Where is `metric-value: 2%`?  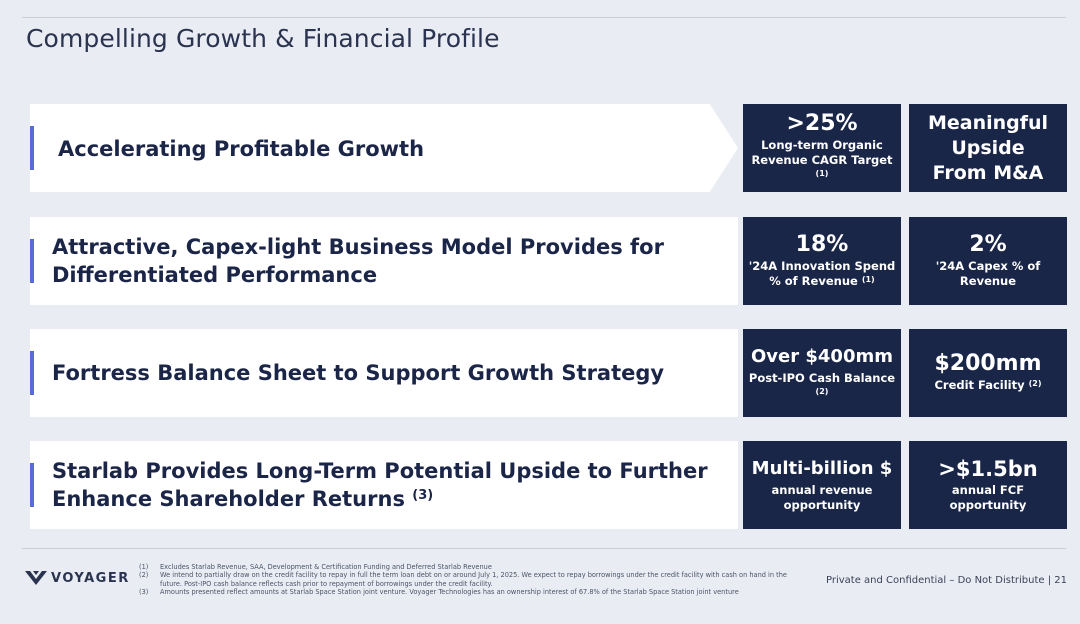
metric-value: 2% is located at coordinates (988, 244).